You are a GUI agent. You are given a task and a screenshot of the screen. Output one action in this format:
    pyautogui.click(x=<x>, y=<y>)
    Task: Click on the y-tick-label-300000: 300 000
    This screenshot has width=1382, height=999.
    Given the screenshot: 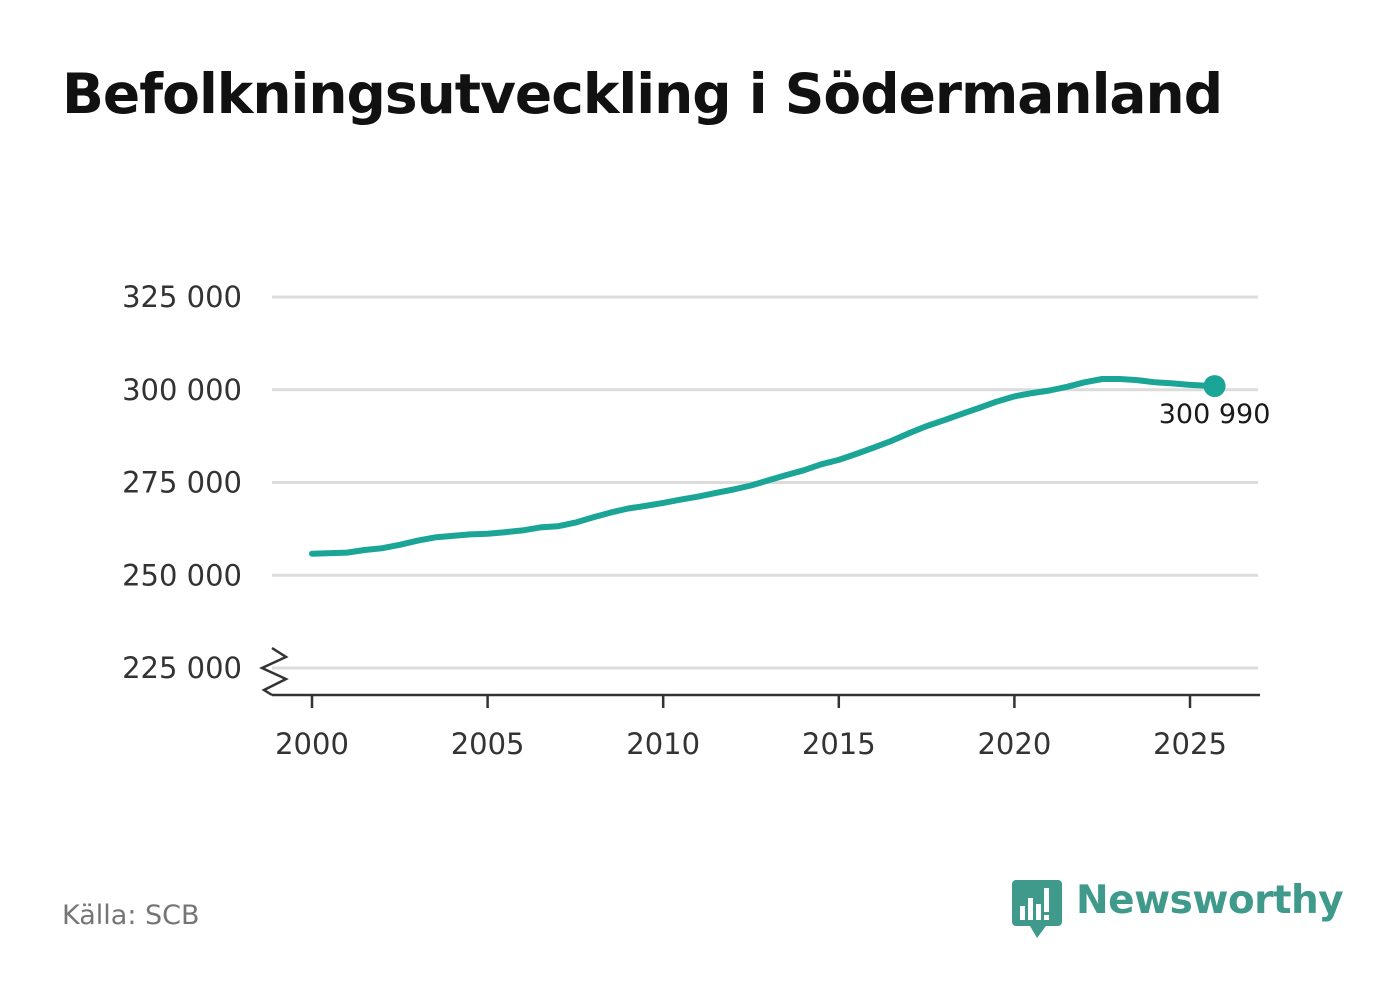 What is the action you would take?
    pyautogui.click(x=182, y=390)
    